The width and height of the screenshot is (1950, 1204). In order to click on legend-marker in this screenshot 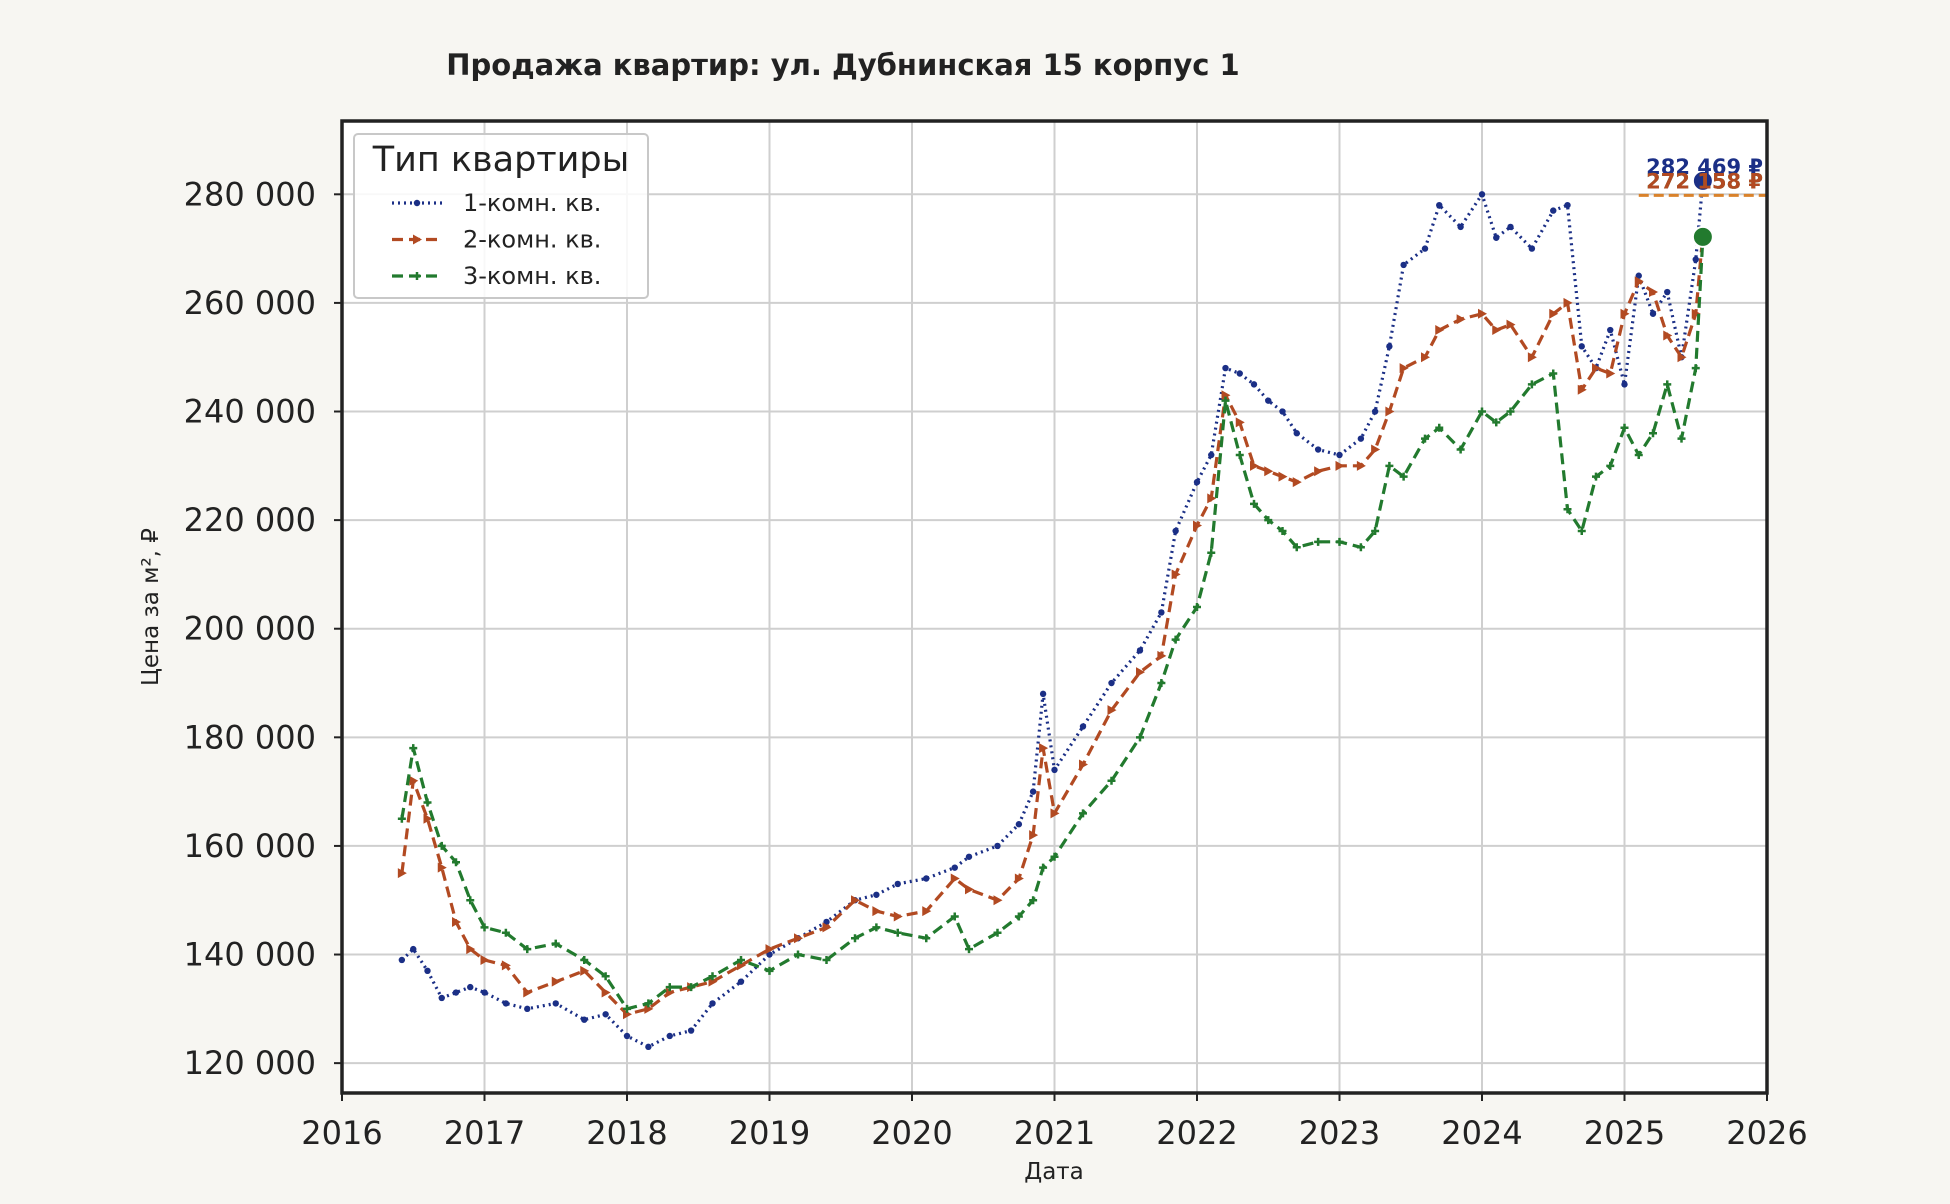, I will do `click(417, 239)`.